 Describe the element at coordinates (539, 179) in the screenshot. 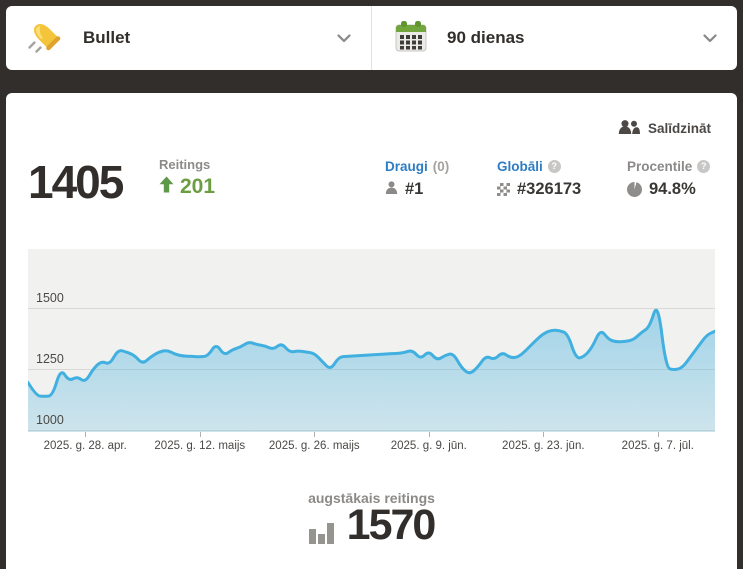

I see `stat-global: Globāli ? #326173` at that location.